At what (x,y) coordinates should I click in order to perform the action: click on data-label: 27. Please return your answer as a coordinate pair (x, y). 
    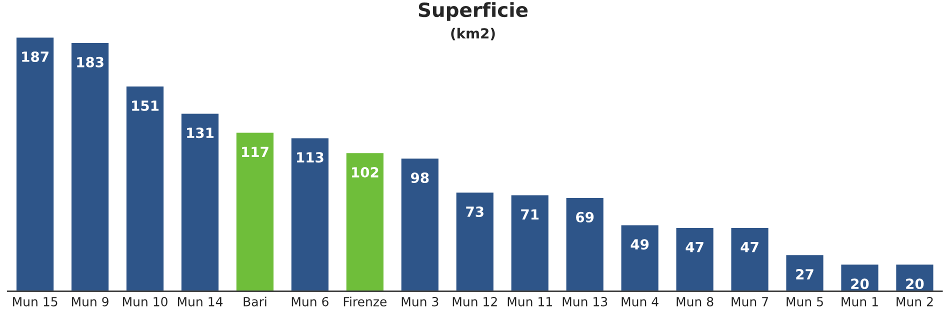
    Looking at the image, I should click on (805, 274).